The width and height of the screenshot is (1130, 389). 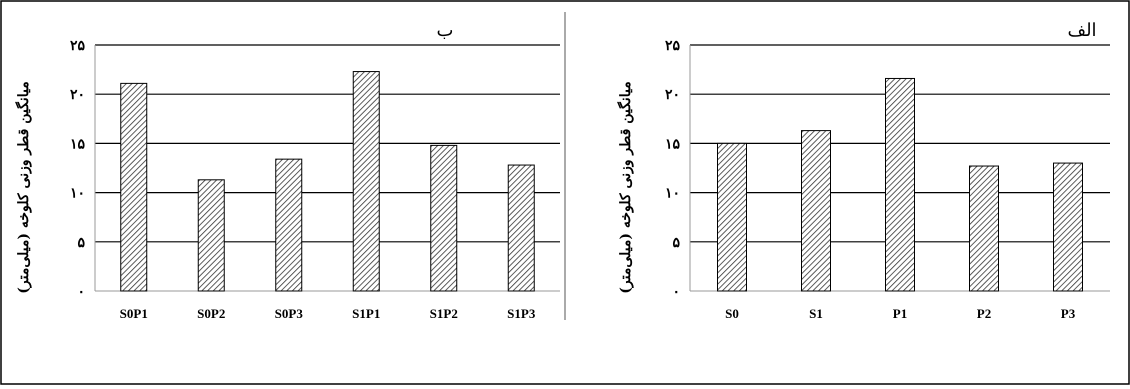 I want to click on x-category-label: P2, so click(x=984, y=313).